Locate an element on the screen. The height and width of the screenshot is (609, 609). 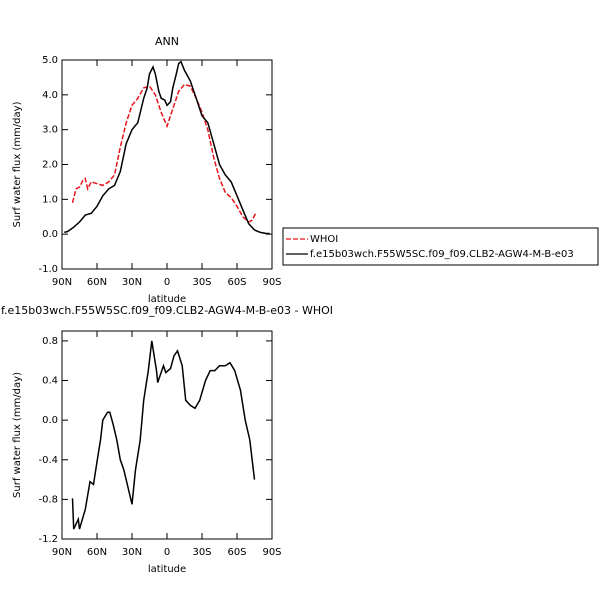
y-tick-label: 1.0 is located at coordinates (50, 199).